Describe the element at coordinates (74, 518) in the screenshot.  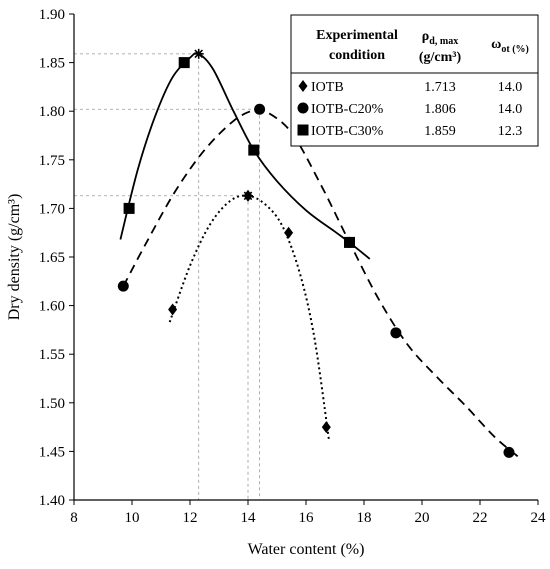
I see `x-tick-label: 8` at that location.